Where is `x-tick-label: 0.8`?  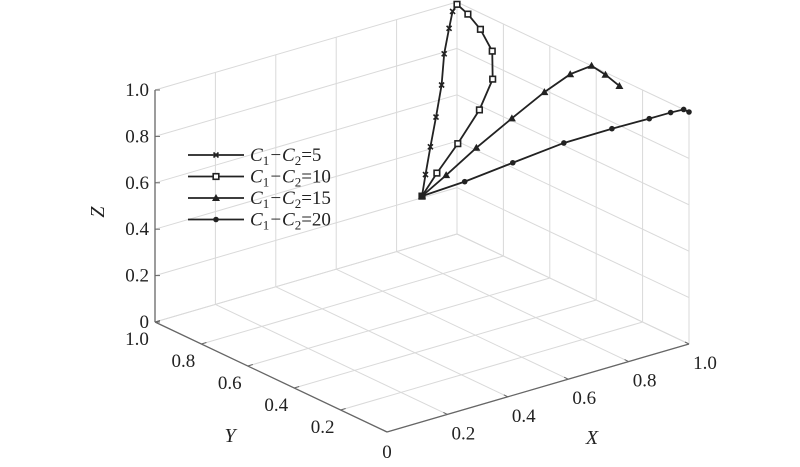
x-tick-label: 0.8 is located at coordinates (645, 381).